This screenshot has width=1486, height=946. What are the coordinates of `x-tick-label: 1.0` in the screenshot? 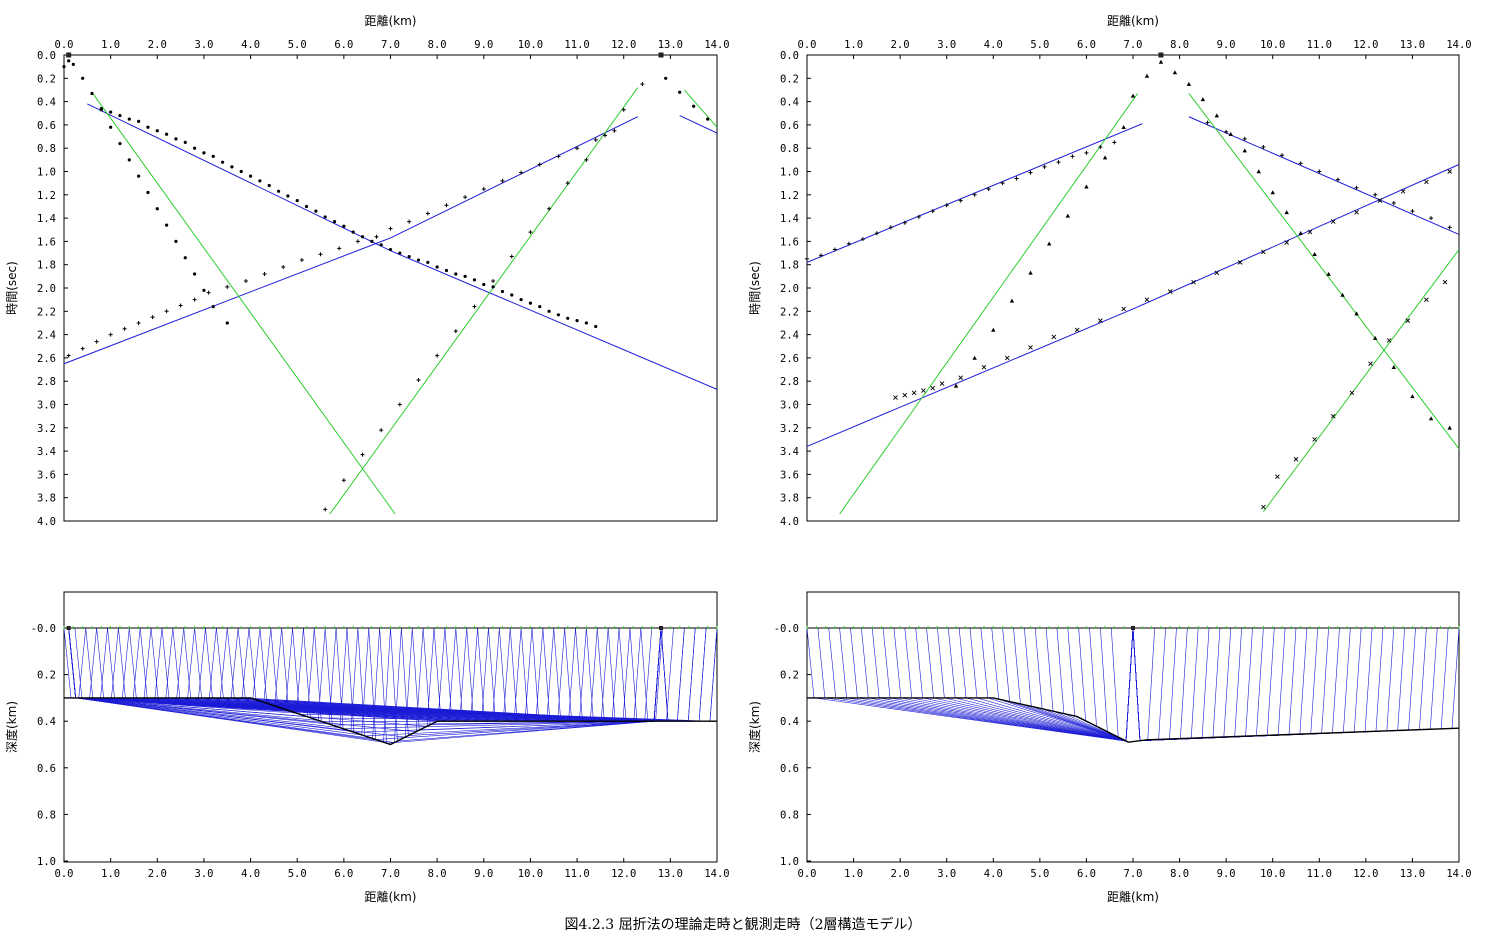 It's located at (110, 45).